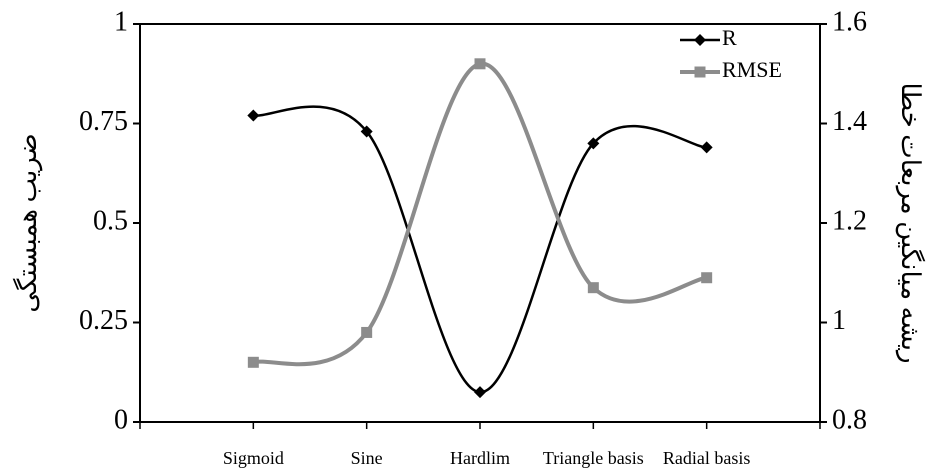  Describe the element at coordinates (110, 220) in the screenshot. I see `y-tick-label: 0.5` at that location.